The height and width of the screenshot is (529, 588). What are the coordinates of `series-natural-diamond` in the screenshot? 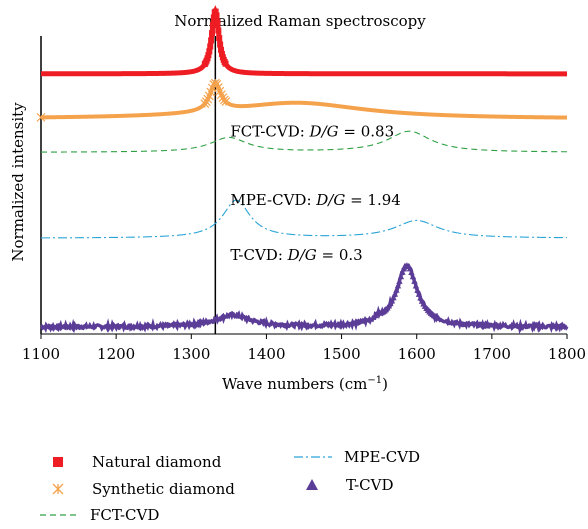 It's located at (304, 41).